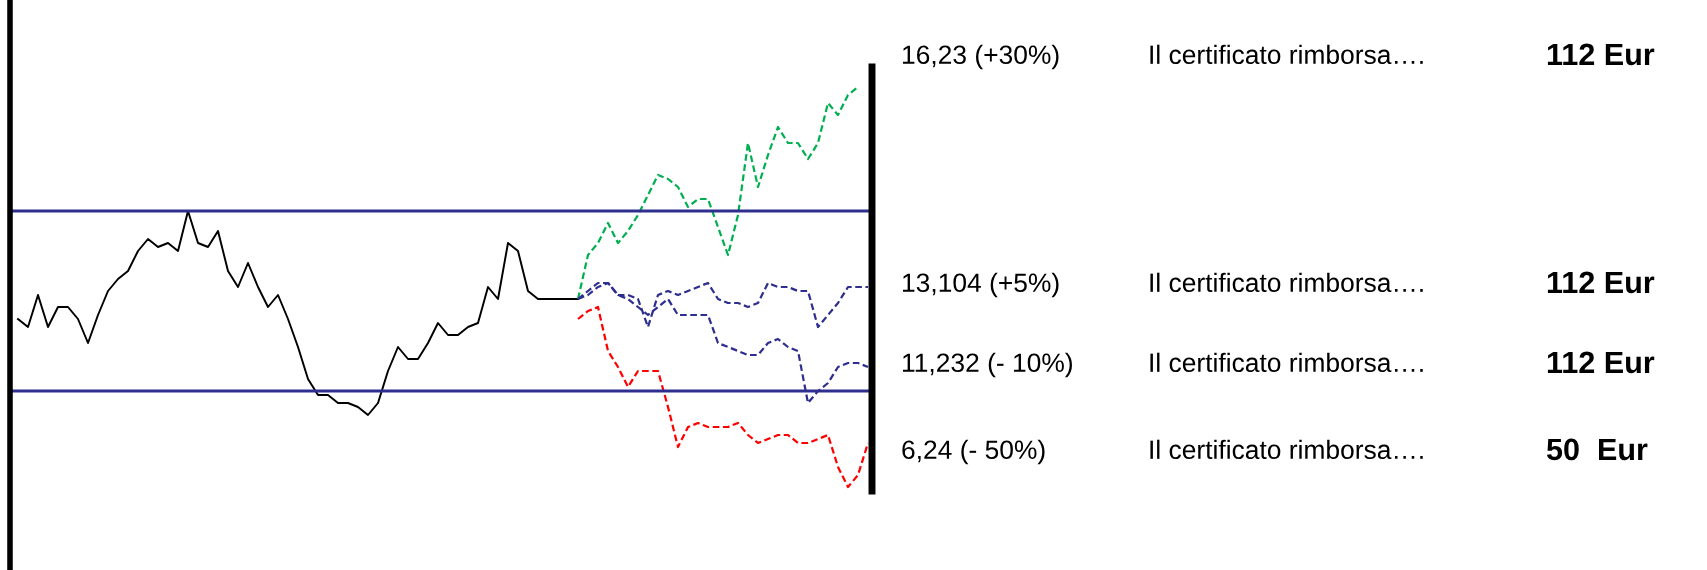 This screenshot has width=1707, height=570. I want to click on text: 13,104 (+5%), so click(981, 285).